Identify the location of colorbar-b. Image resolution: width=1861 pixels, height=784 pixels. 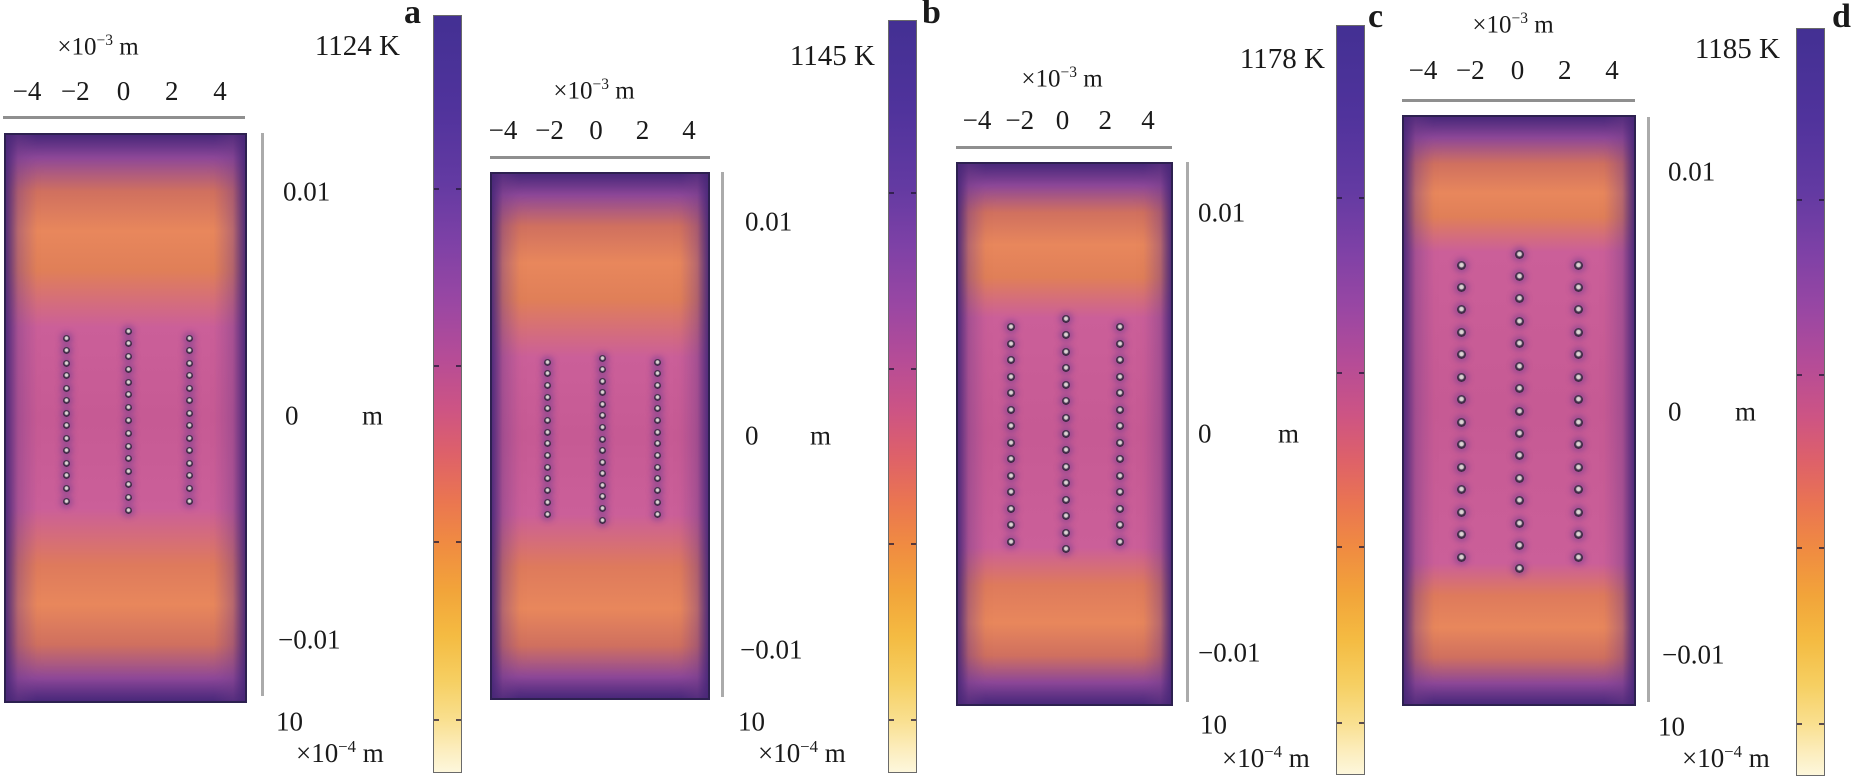
(902, 396).